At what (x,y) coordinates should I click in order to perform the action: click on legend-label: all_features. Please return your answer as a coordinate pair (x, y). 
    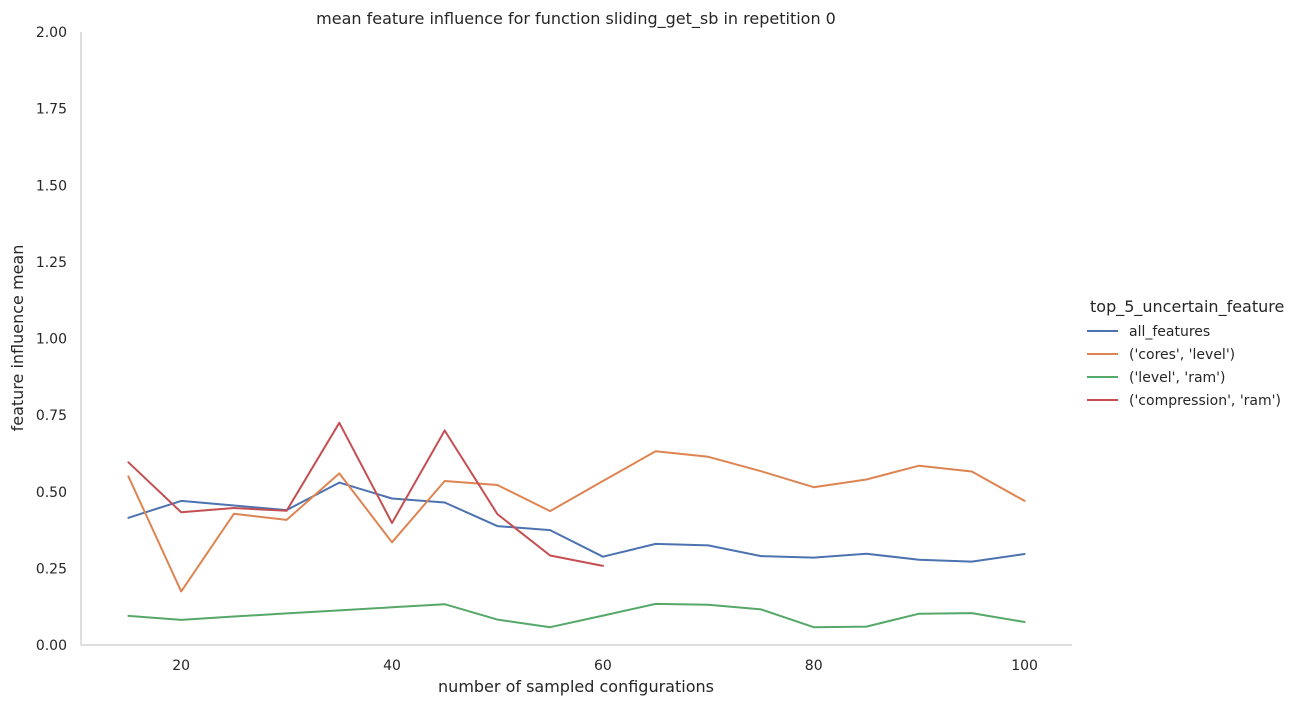
    Looking at the image, I should click on (1169, 332).